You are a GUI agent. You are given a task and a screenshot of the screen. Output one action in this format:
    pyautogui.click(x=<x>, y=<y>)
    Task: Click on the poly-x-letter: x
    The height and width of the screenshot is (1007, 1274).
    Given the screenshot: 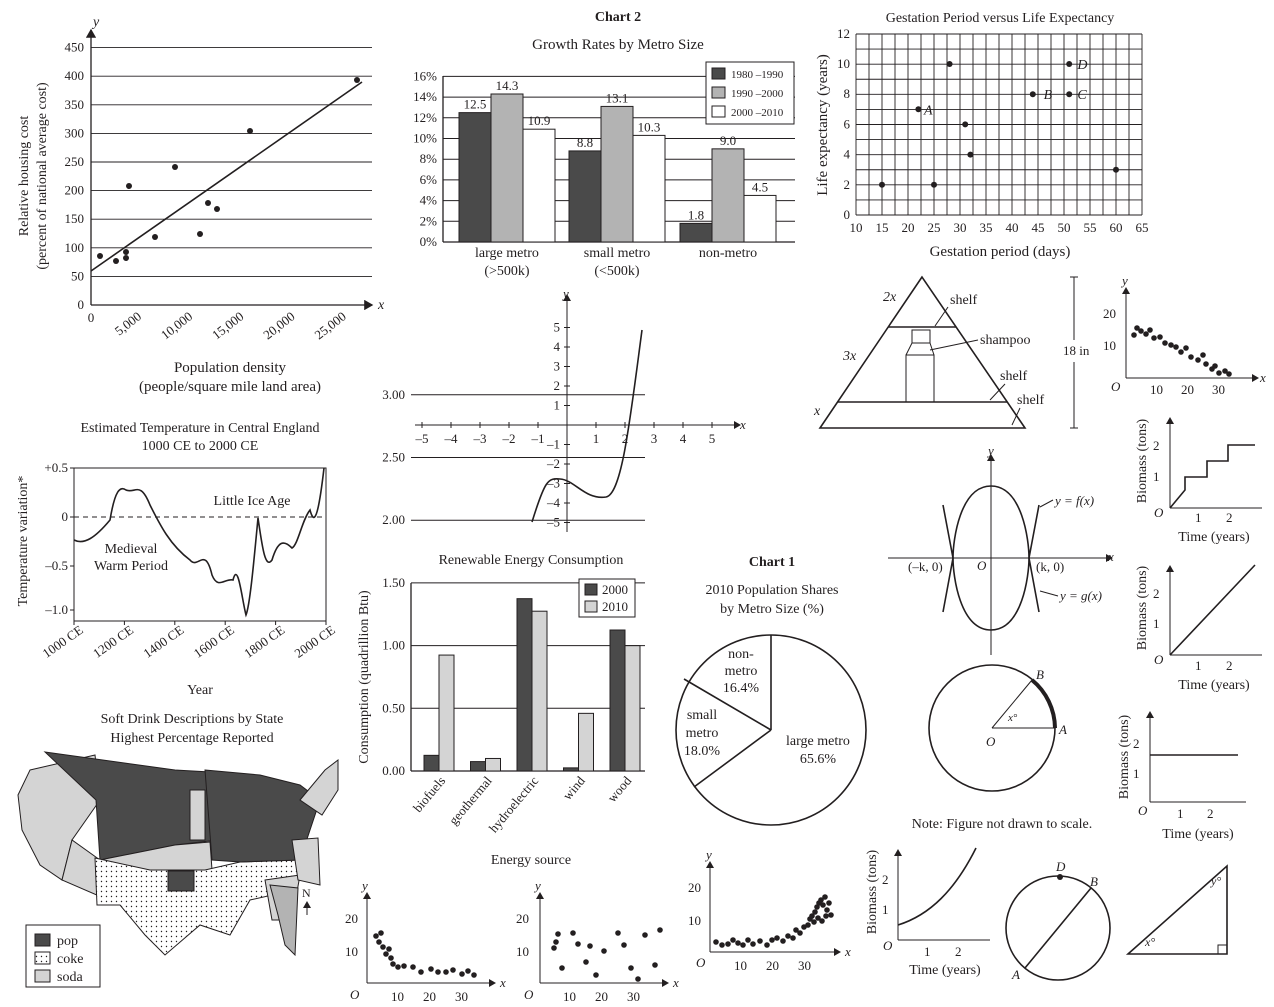 What is the action you would take?
    pyautogui.click(x=742, y=424)
    